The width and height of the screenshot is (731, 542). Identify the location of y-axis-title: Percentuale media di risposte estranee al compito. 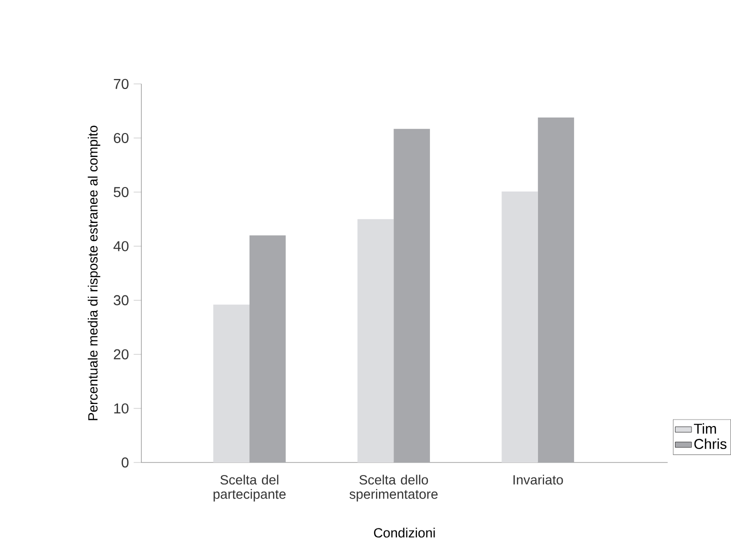
(94, 273).